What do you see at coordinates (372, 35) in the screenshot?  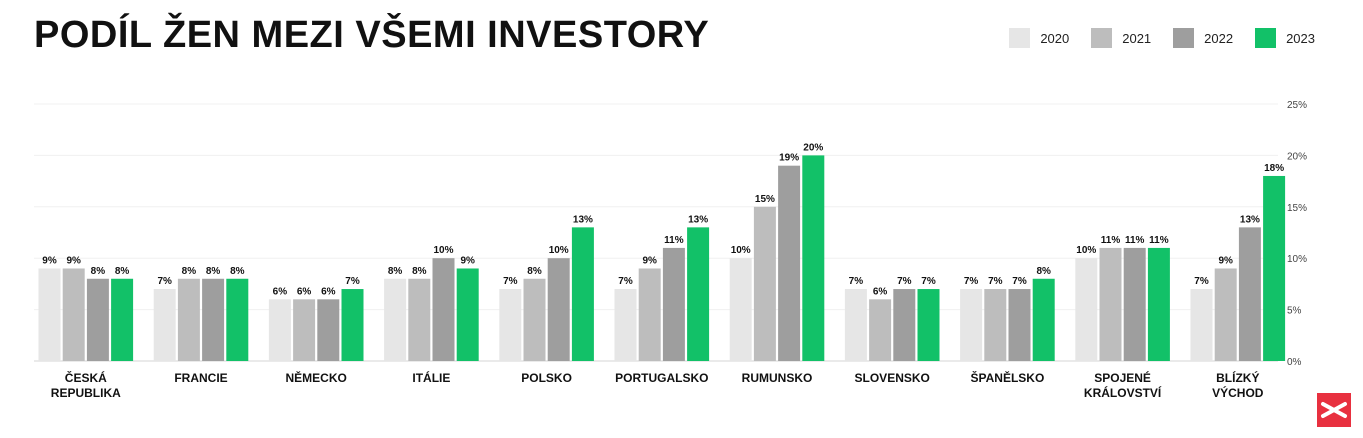 I see `chart-title: PODÍL ŽEN MEZI VŠEMI INVESTORY` at bounding box center [372, 35].